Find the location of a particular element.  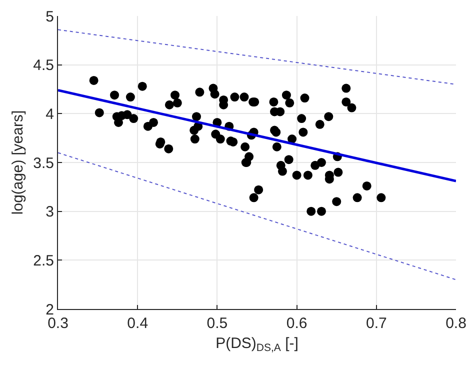

x-tick-label: 0.8 is located at coordinates (456, 323).